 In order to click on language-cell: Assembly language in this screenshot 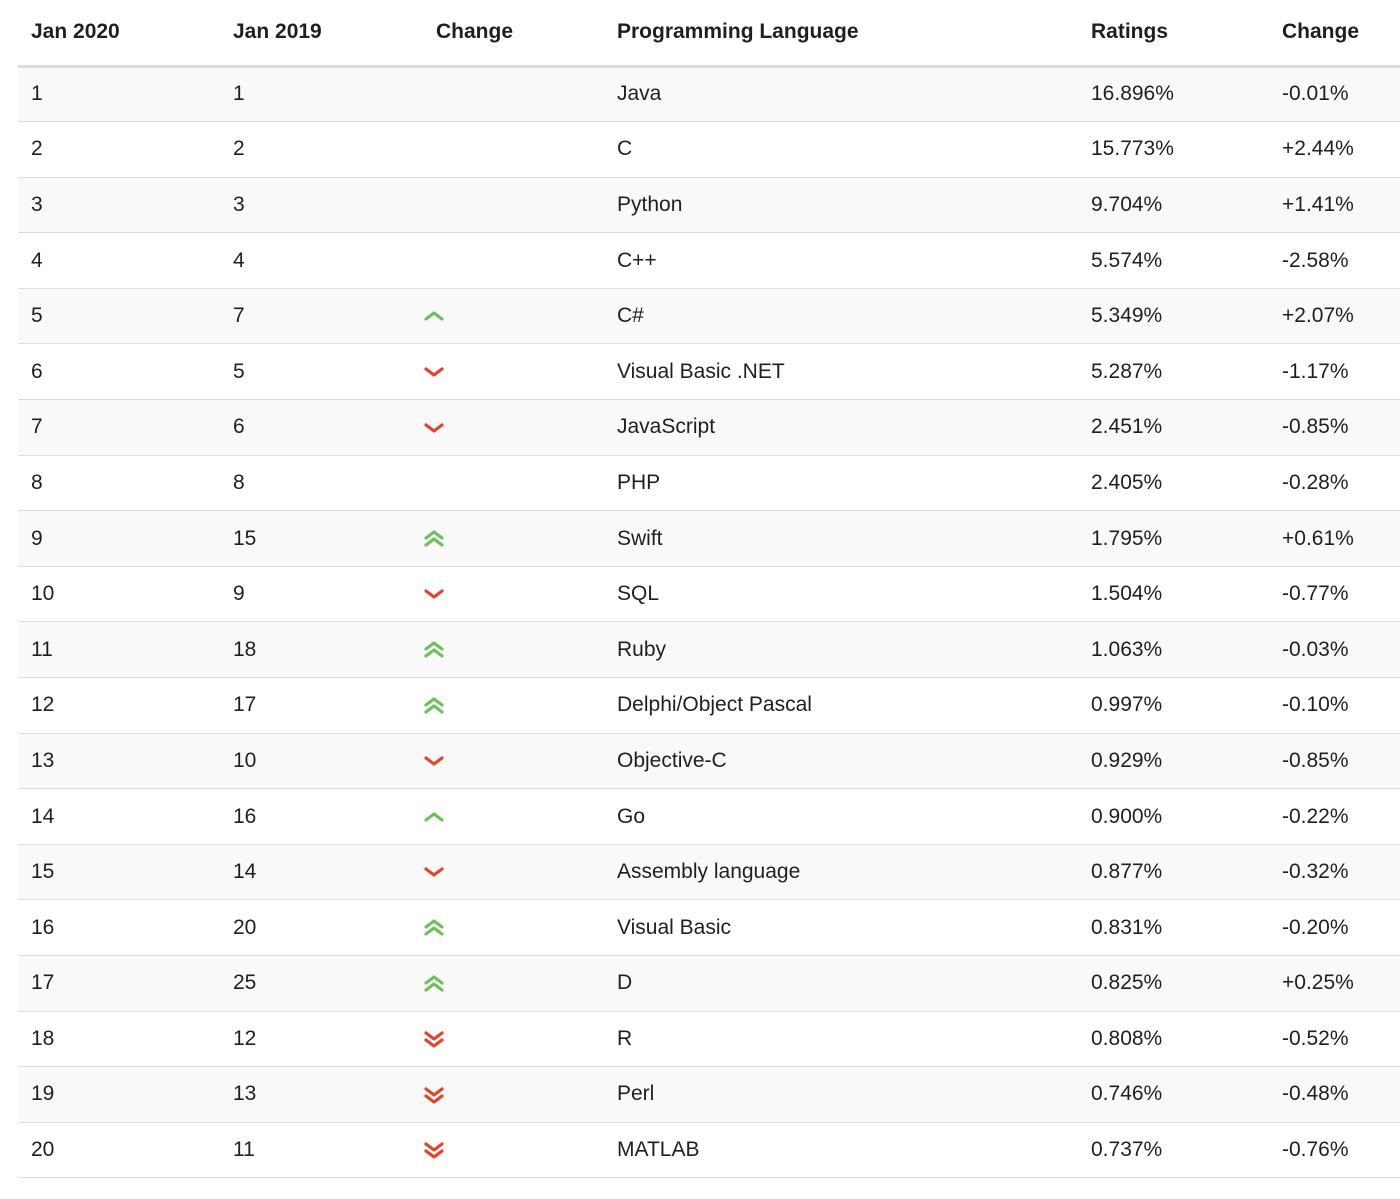, I will do `click(841, 872)`.